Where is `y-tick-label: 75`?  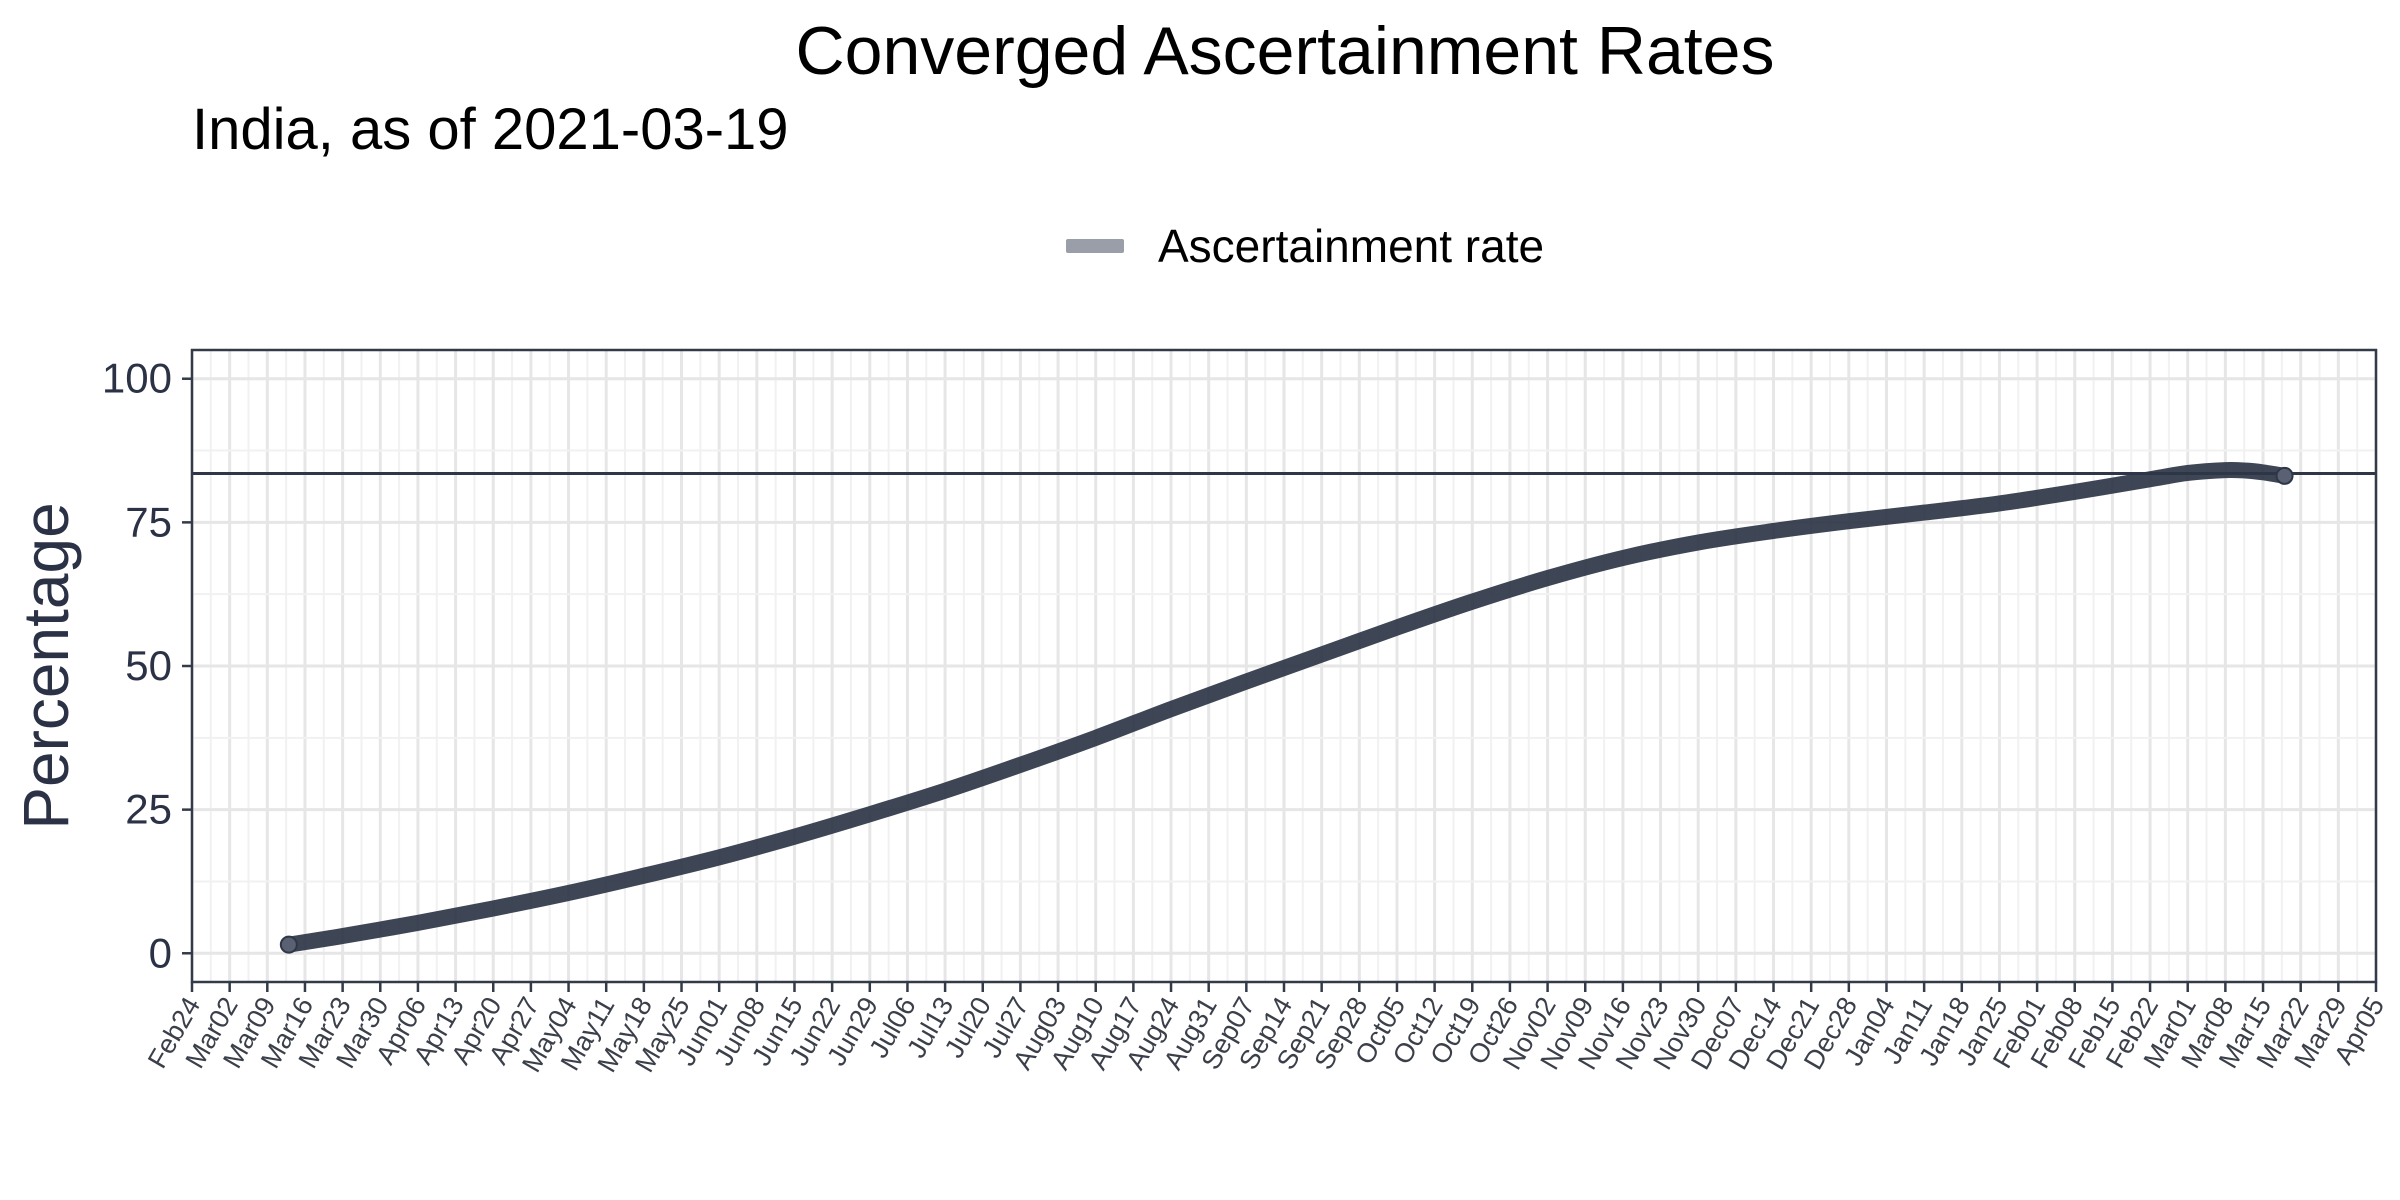
y-tick-label: 75 is located at coordinates (148, 521).